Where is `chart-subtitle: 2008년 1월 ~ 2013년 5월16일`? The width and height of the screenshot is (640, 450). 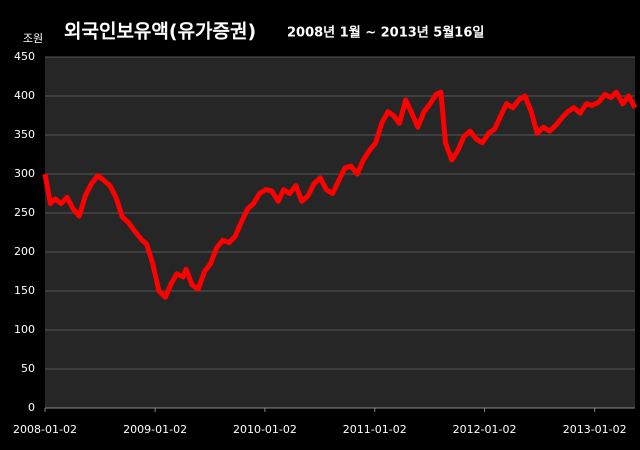
chart-subtitle: 2008년 1월 ~ 2013년 5월16일 is located at coordinates (385, 33).